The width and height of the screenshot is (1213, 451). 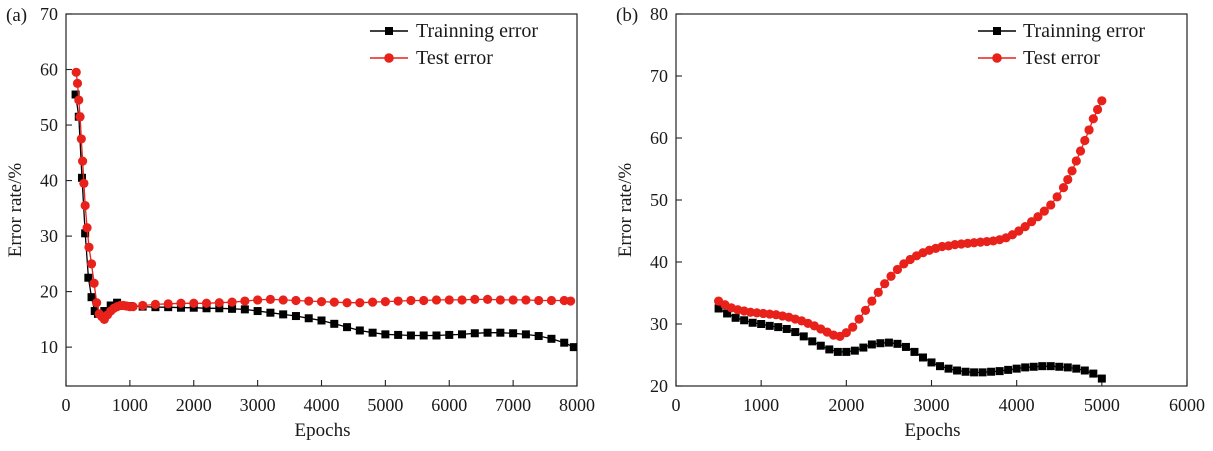 I want to click on x-tick-label: 1000, so click(x=130, y=405).